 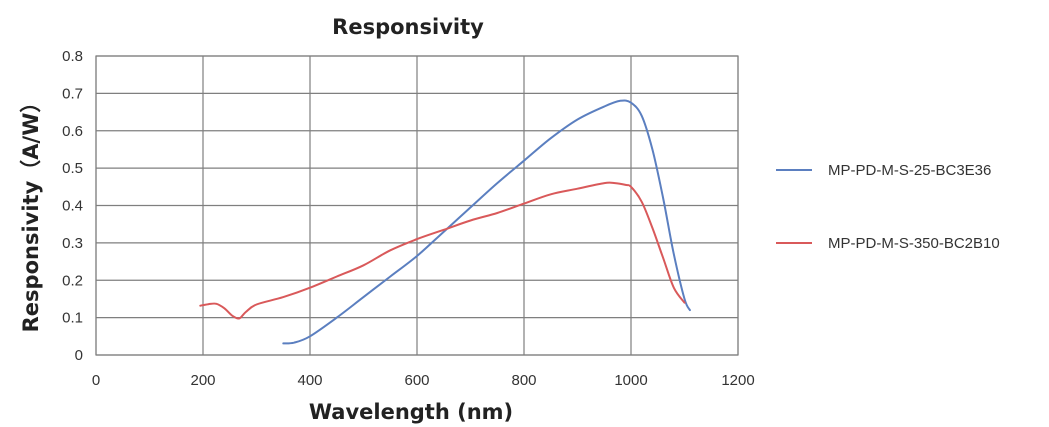 What do you see at coordinates (309, 380) in the screenshot?
I see `x-tick-label: 400` at bounding box center [309, 380].